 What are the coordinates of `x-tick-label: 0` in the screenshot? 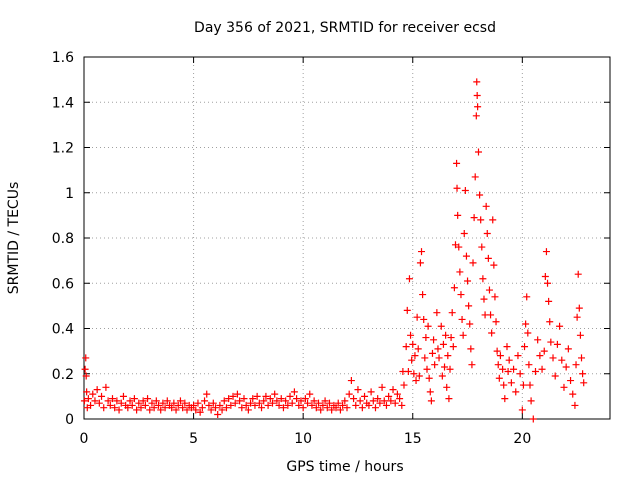 It's located at (84, 439).